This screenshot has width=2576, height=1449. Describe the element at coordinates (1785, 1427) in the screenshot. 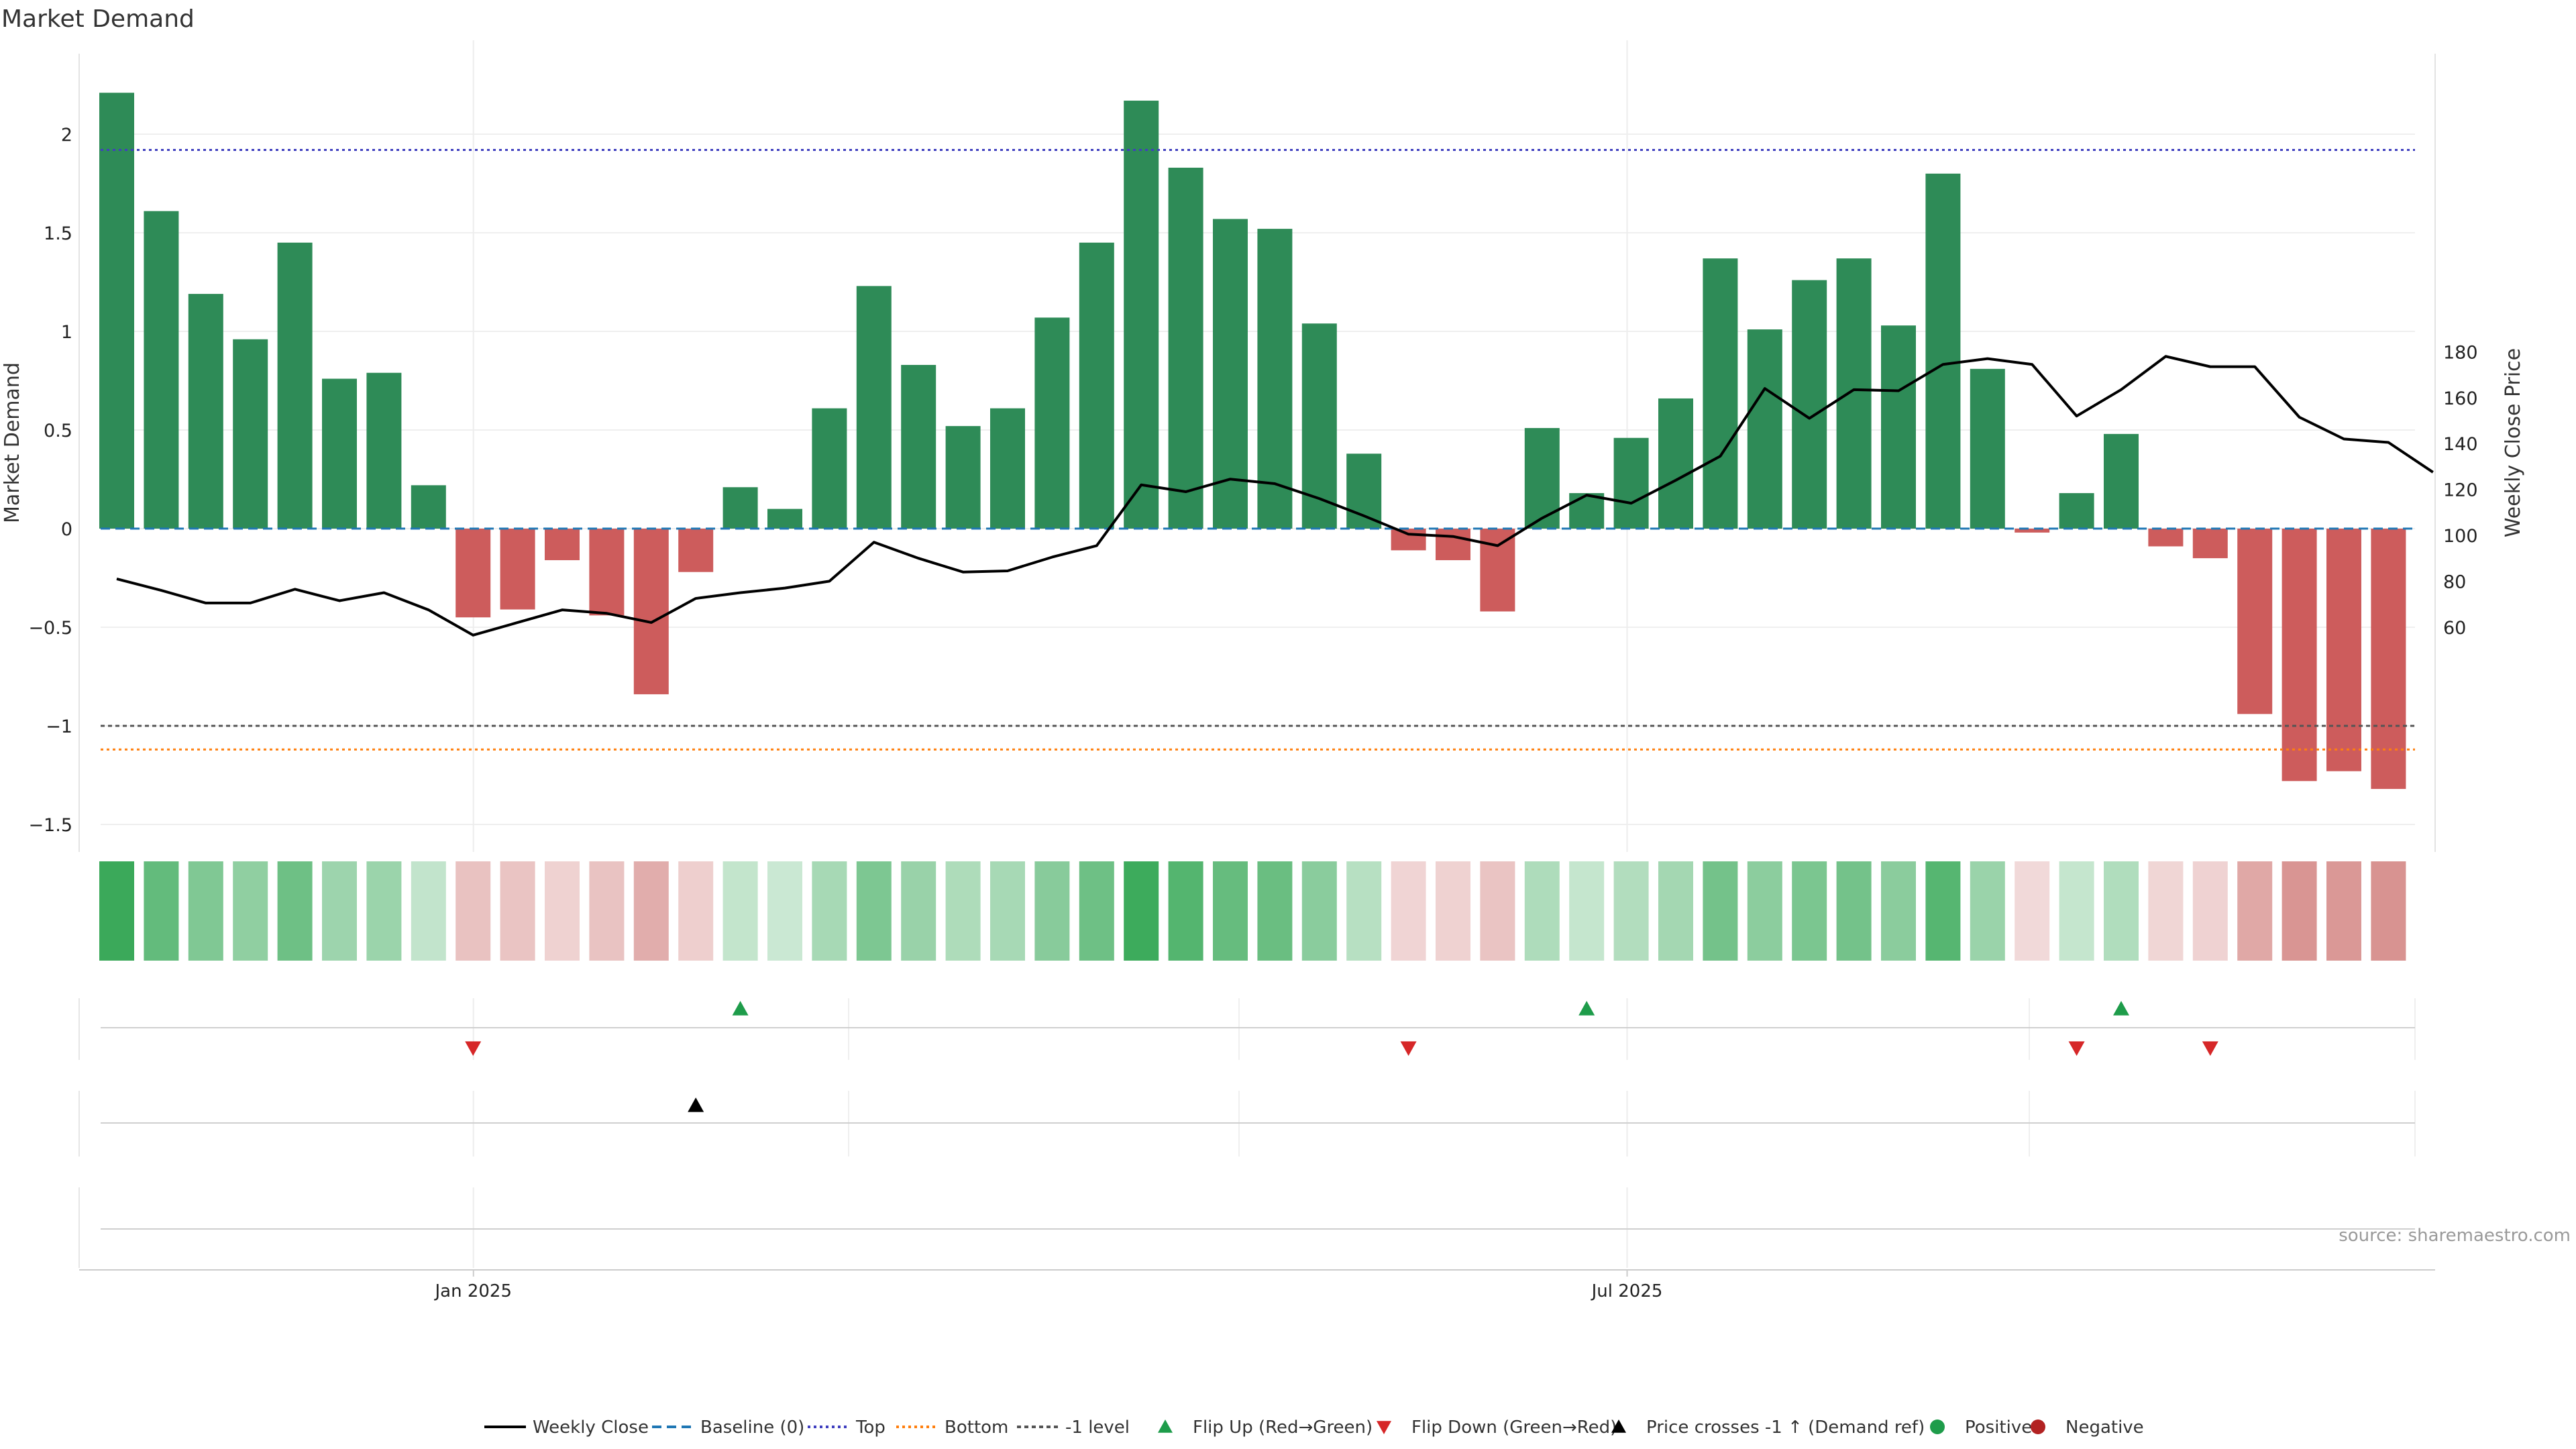

I see `legend-label: Price crosses -1 ↑ (Demand ref)` at that location.